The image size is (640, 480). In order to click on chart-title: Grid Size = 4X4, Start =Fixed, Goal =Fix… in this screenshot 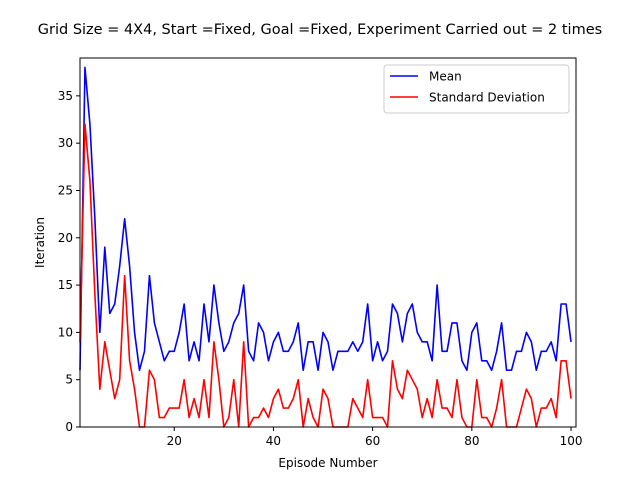, I will do `click(320, 30)`.